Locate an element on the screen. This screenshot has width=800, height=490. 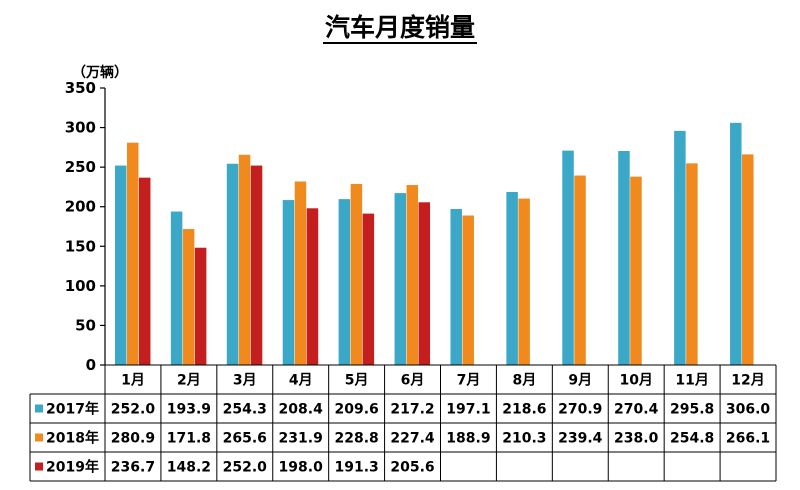
x-tick-label: 2月 is located at coordinates (189, 381).